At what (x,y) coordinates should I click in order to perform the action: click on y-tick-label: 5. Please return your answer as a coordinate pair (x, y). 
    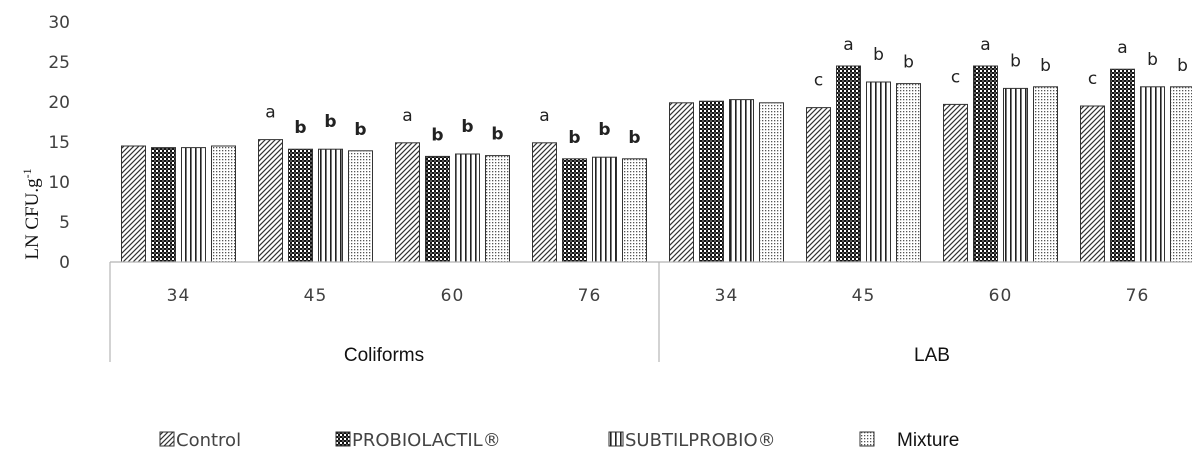
    Looking at the image, I should click on (64, 223).